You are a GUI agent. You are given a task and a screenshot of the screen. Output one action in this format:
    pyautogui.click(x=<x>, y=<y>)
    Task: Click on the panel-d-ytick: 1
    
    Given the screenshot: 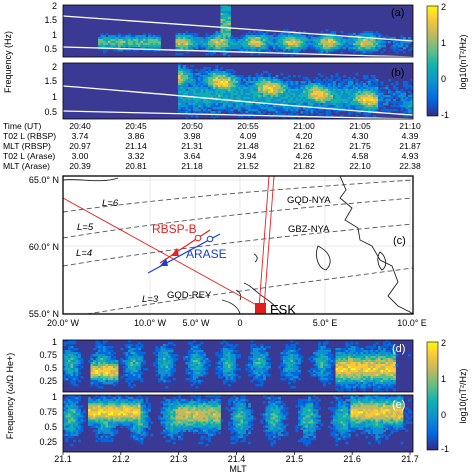 What is the action you would take?
    pyautogui.click(x=54, y=342)
    